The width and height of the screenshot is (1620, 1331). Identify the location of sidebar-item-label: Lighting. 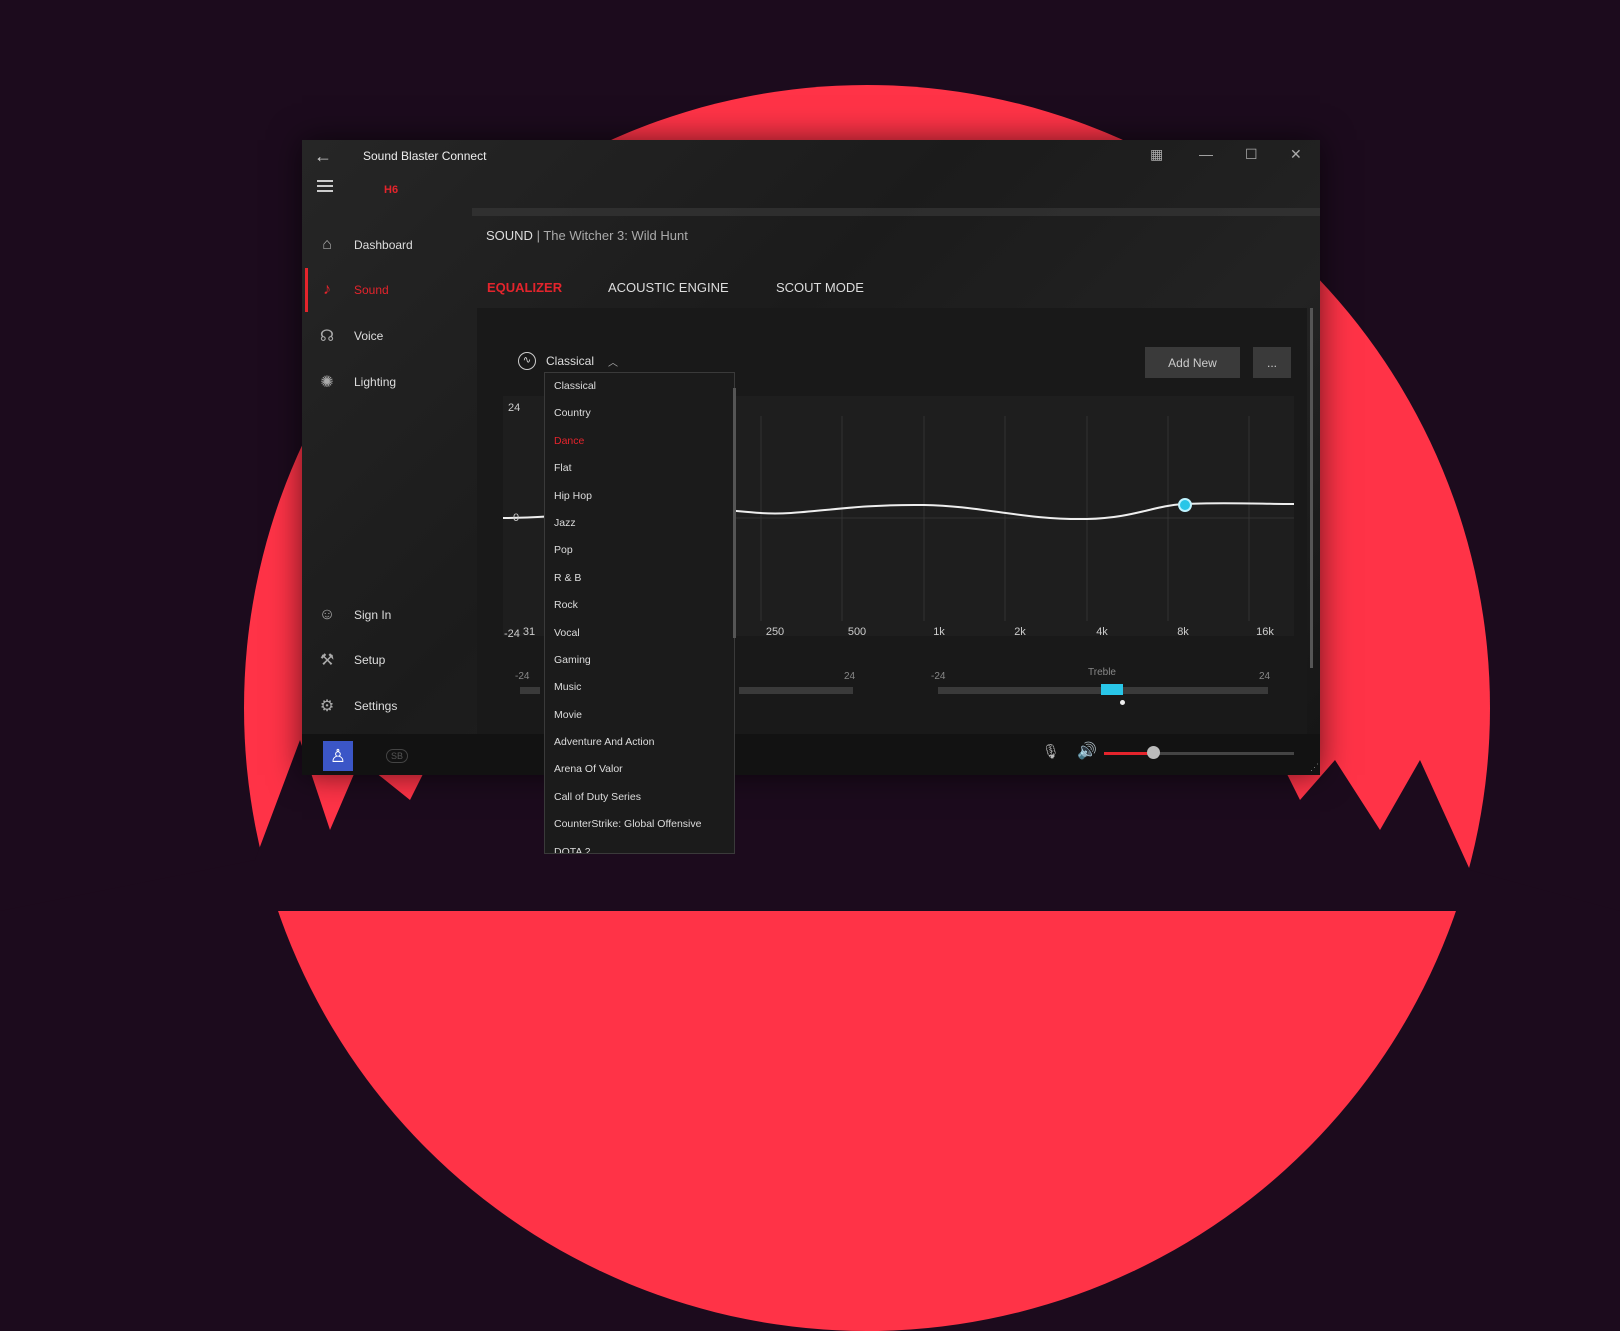
(375, 382).